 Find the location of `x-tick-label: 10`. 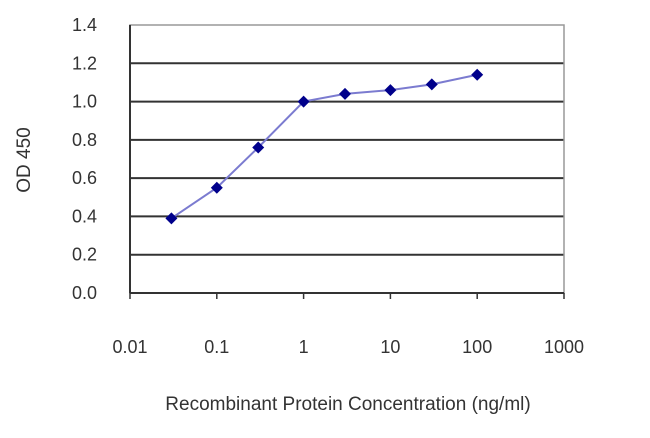

x-tick-label: 10 is located at coordinates (390, 347).